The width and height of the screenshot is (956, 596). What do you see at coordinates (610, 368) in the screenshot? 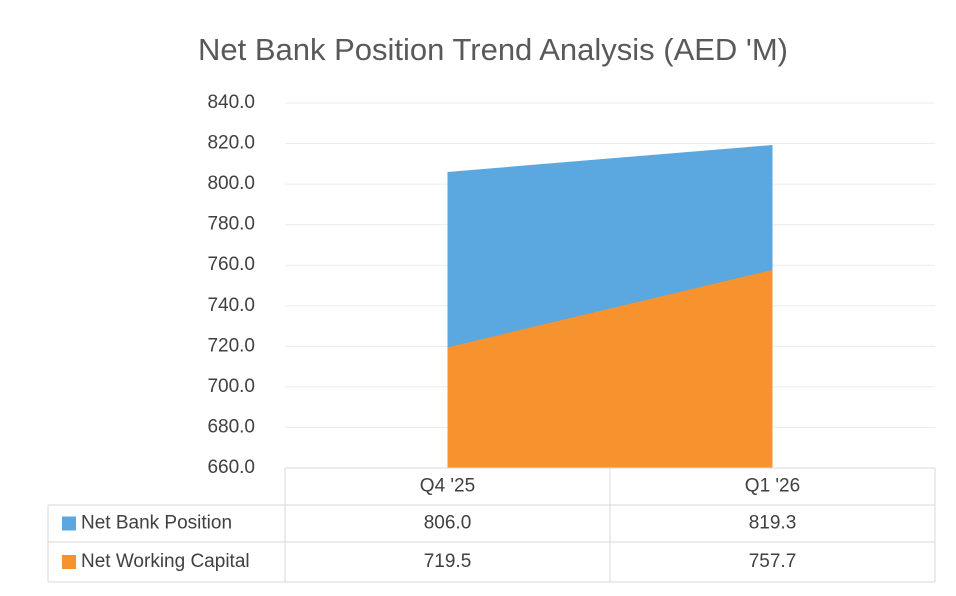
I see `area` at bounding box center [610, 368].